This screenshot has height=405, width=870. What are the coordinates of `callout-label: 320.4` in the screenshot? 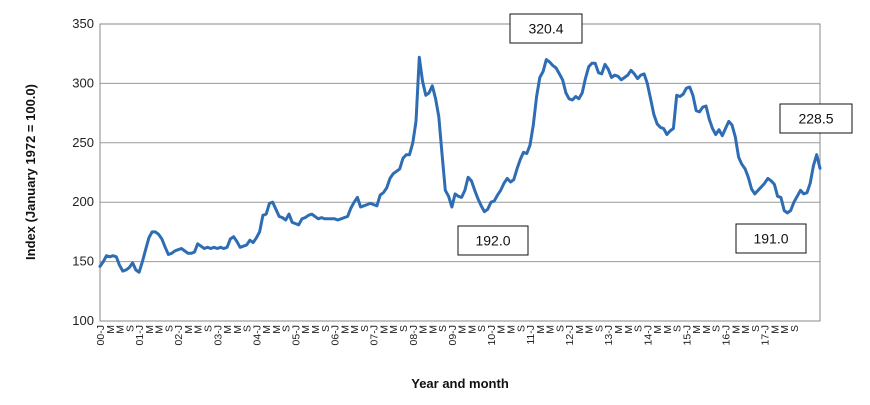 It's located at (545, 29).